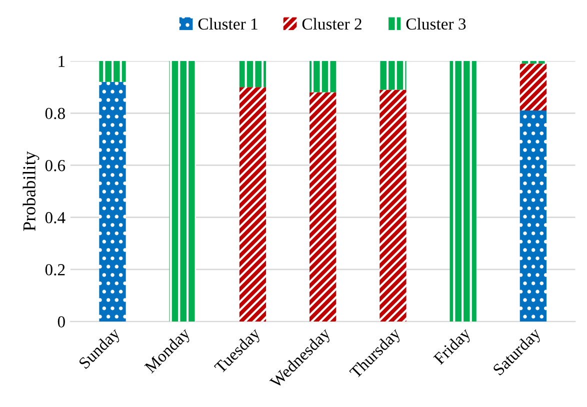  What do you see at coordinates (436, 24) in the screenshot?
I see `legend-label: Cluster 3` at bounding box center [436, 24].